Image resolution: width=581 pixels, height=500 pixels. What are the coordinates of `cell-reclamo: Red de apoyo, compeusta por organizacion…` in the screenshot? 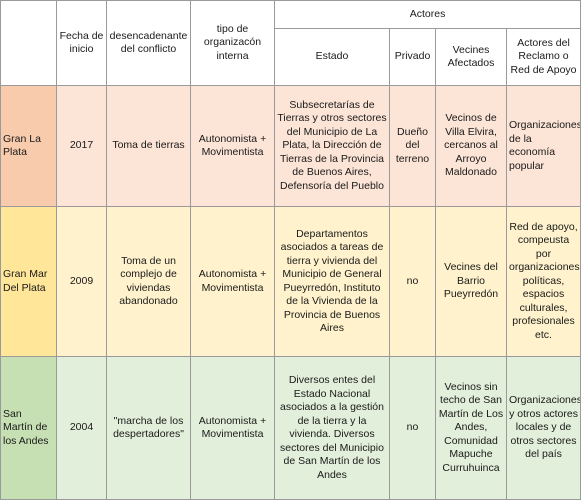 It's located at (543, 281).